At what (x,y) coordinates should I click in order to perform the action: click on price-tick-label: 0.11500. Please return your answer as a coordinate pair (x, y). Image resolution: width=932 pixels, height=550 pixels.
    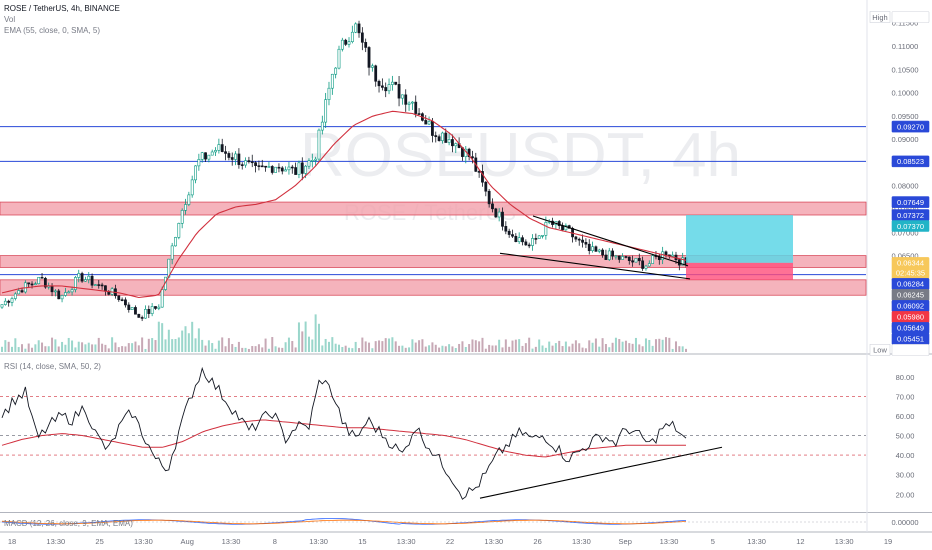
    Looking at the image, I should click on (905, 23).